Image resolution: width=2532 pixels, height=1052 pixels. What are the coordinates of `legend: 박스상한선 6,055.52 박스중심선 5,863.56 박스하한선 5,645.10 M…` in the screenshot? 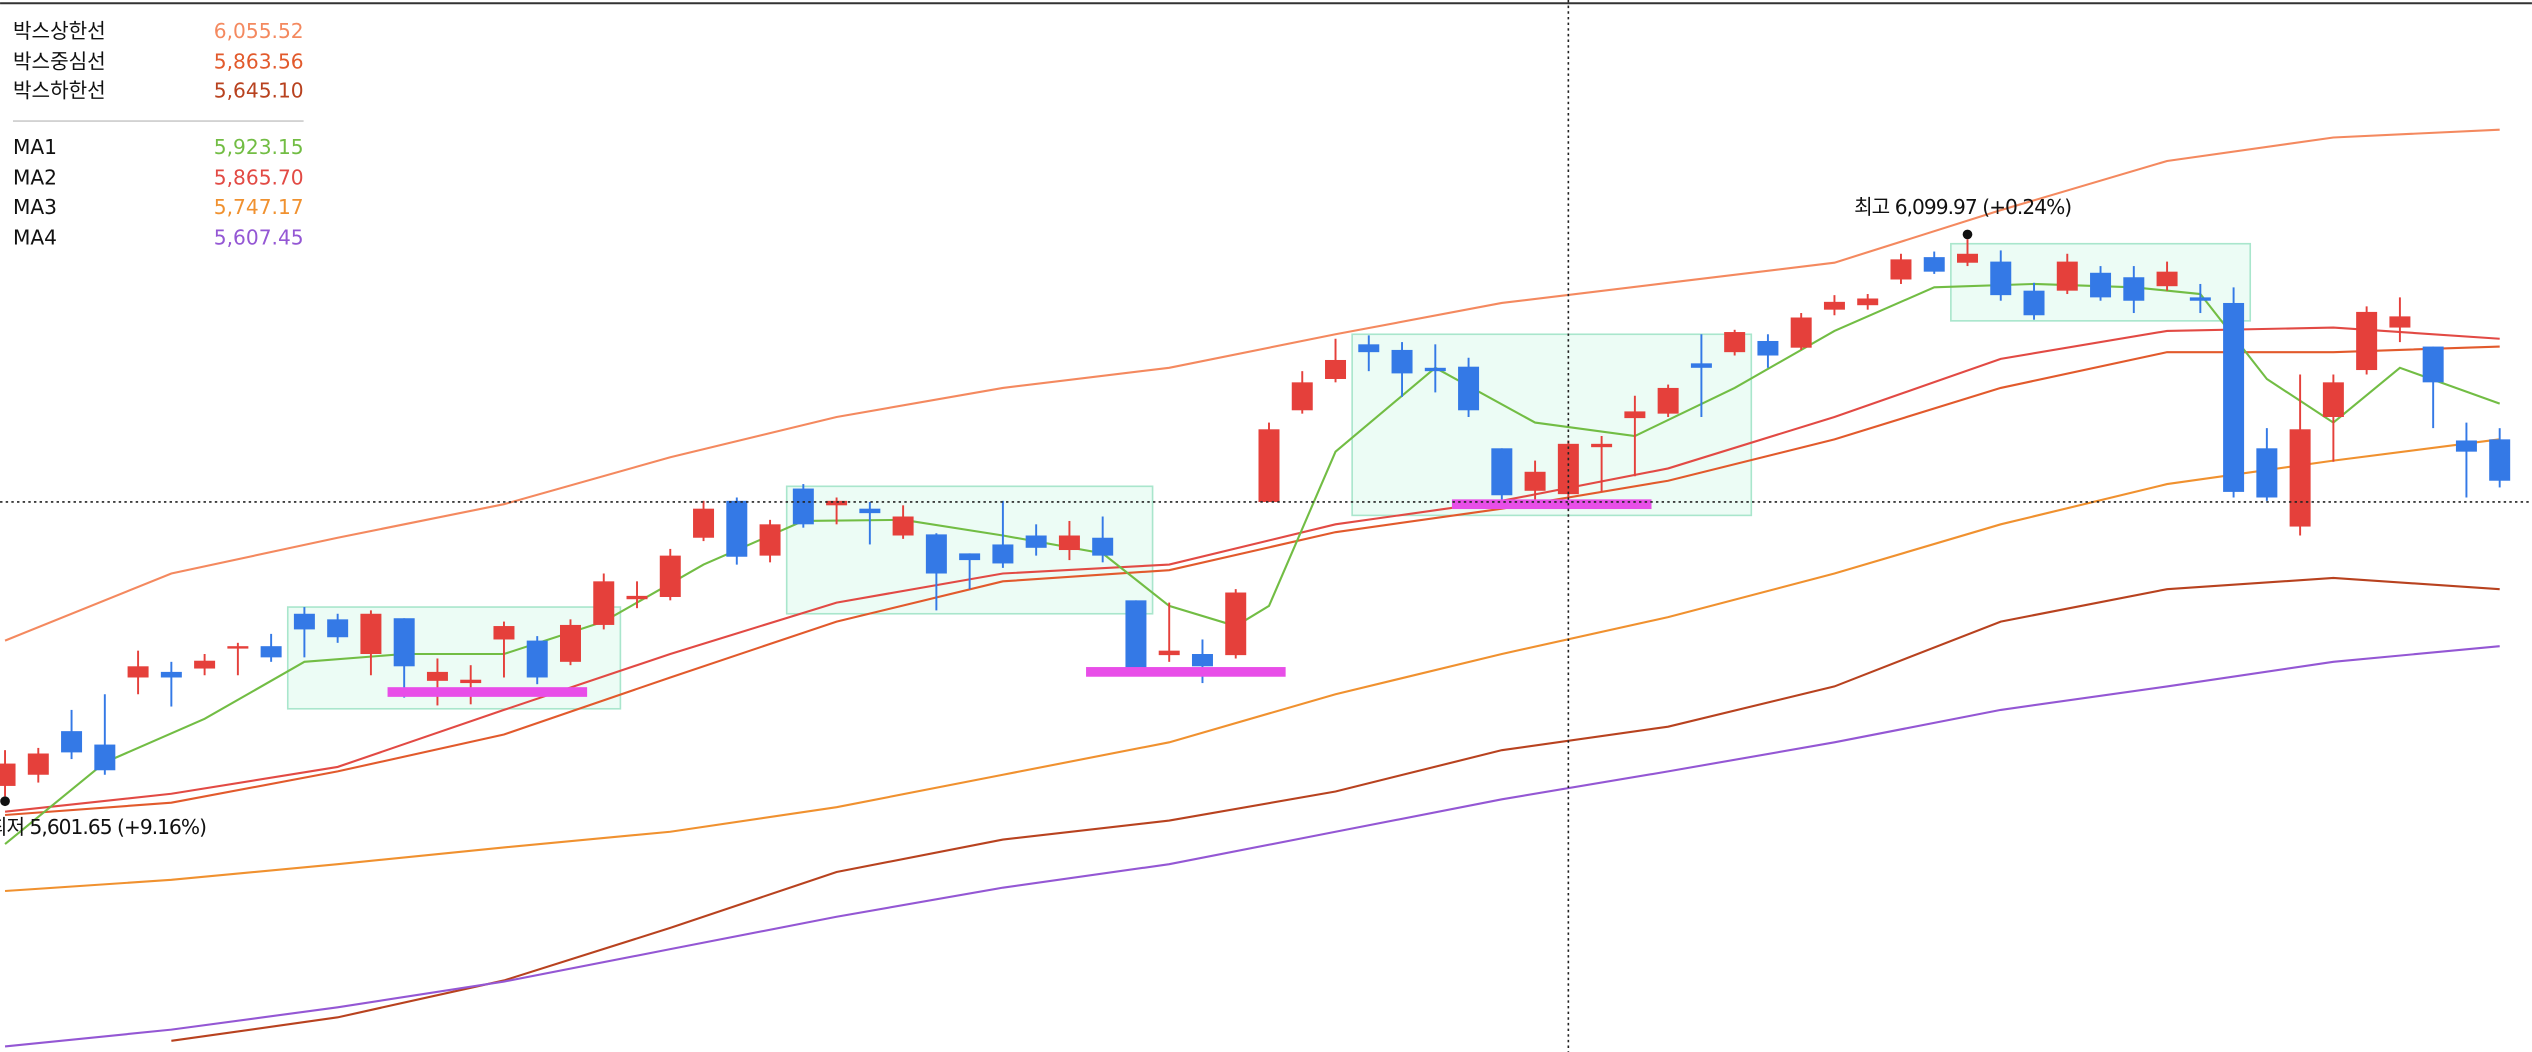 It's located at (158, 134).